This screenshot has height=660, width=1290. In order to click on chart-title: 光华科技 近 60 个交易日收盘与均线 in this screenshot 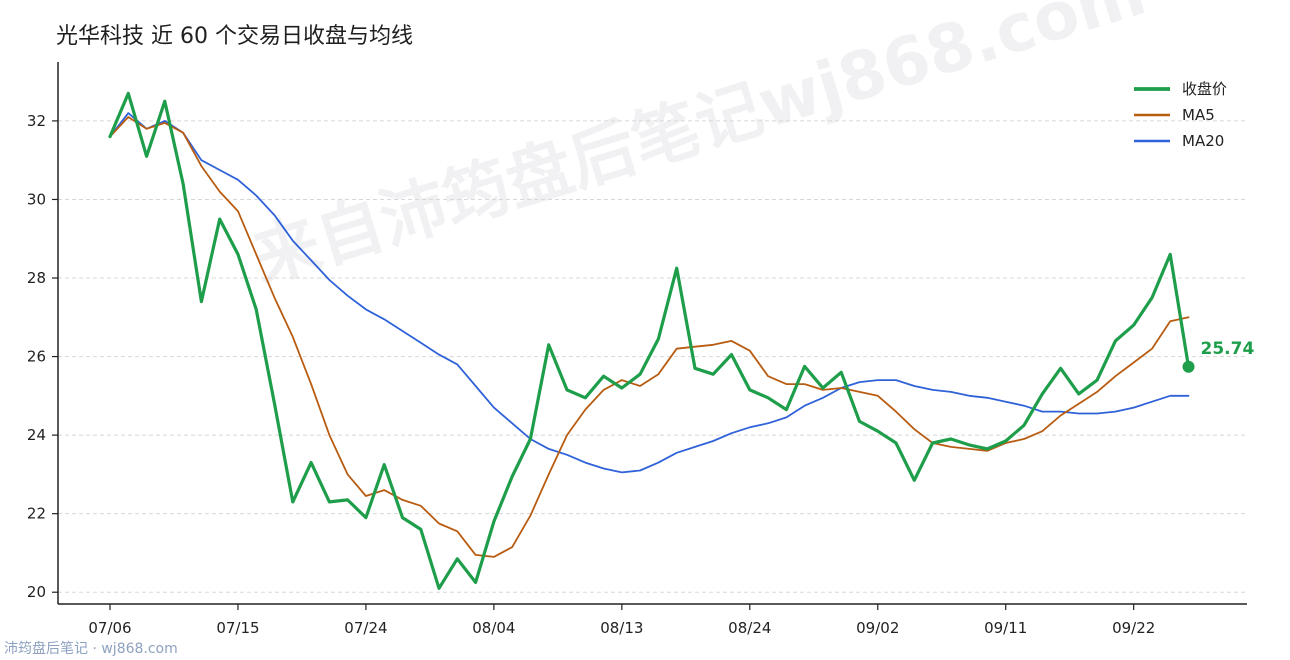, I will do `click(234, 36)`.